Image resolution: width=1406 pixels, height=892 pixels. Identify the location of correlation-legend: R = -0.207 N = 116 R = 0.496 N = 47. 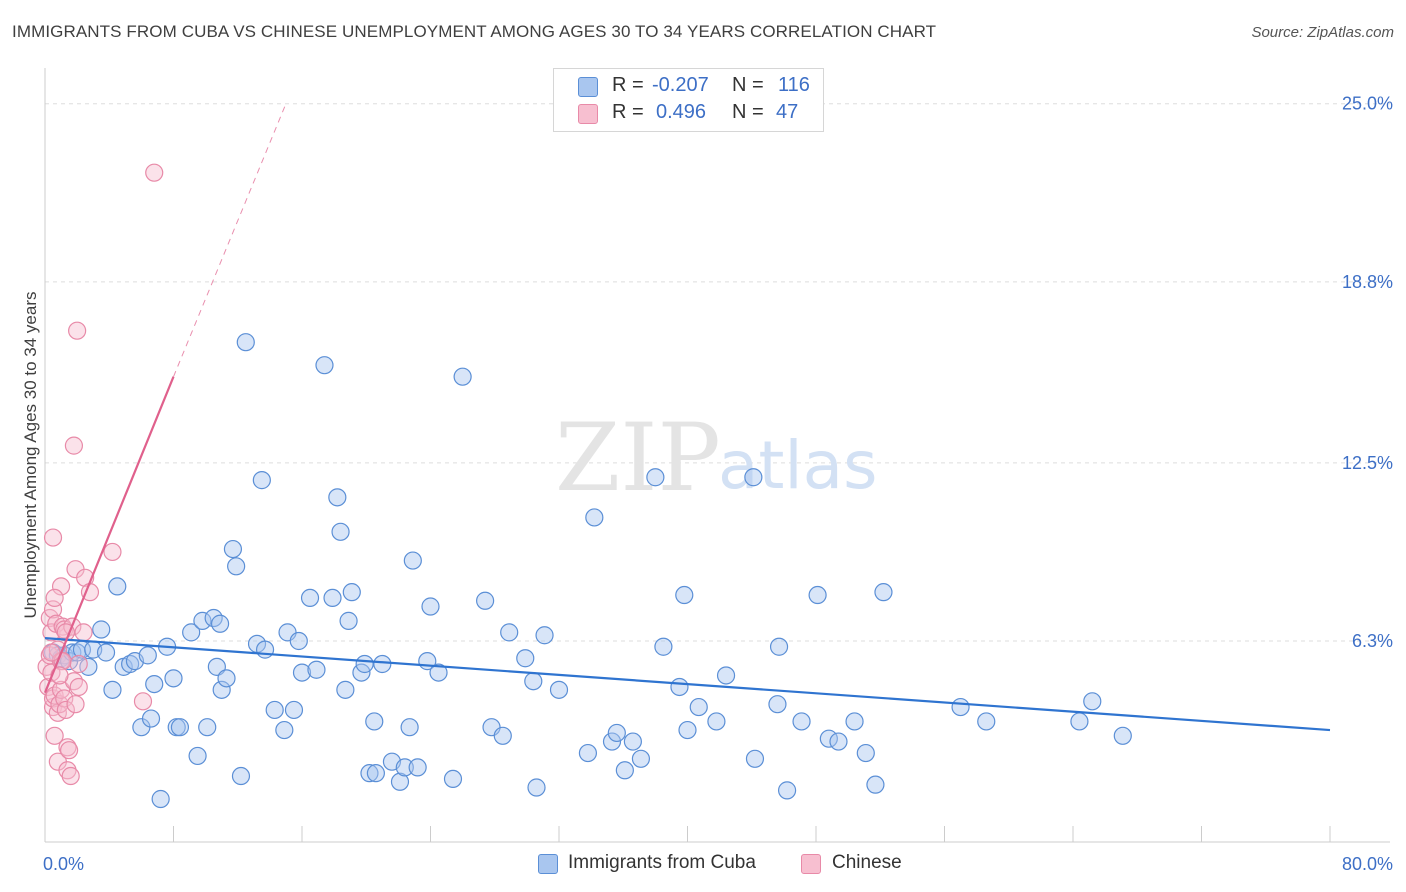
(688, 100).